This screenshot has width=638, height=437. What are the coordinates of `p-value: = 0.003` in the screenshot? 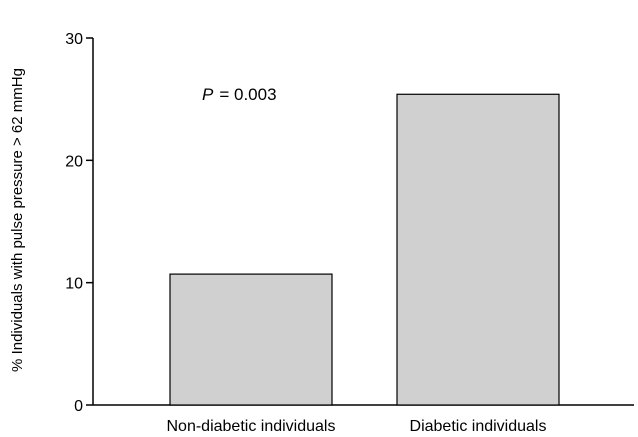 It's located at (247, 94).